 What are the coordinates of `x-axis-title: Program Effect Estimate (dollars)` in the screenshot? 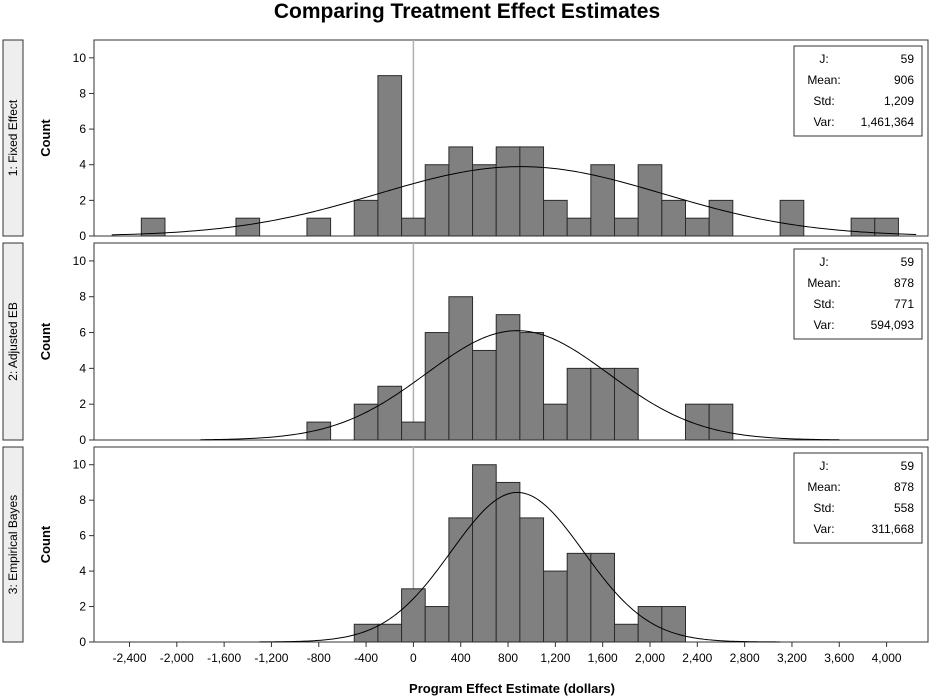 It's located at (512, 688).